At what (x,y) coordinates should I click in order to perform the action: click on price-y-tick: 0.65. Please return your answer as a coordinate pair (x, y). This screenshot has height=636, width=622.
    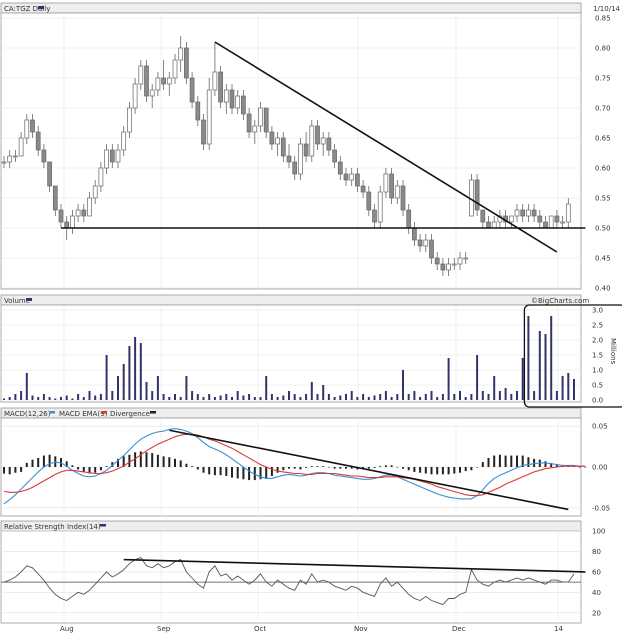
    Looking at the image, I should click on (603, 139).